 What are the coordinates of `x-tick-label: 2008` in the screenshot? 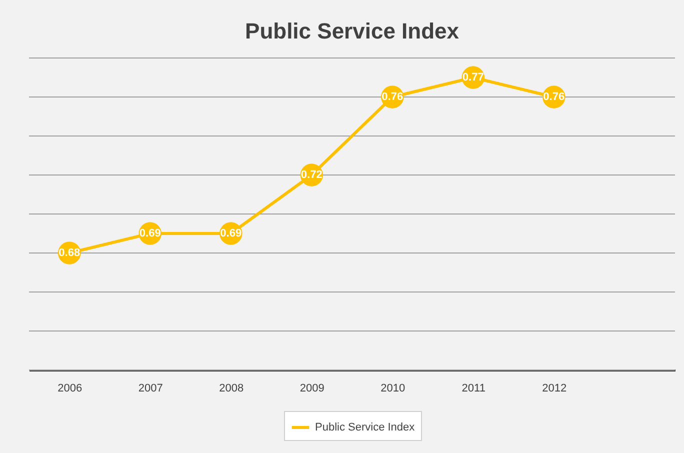 It's located at (231, 388).